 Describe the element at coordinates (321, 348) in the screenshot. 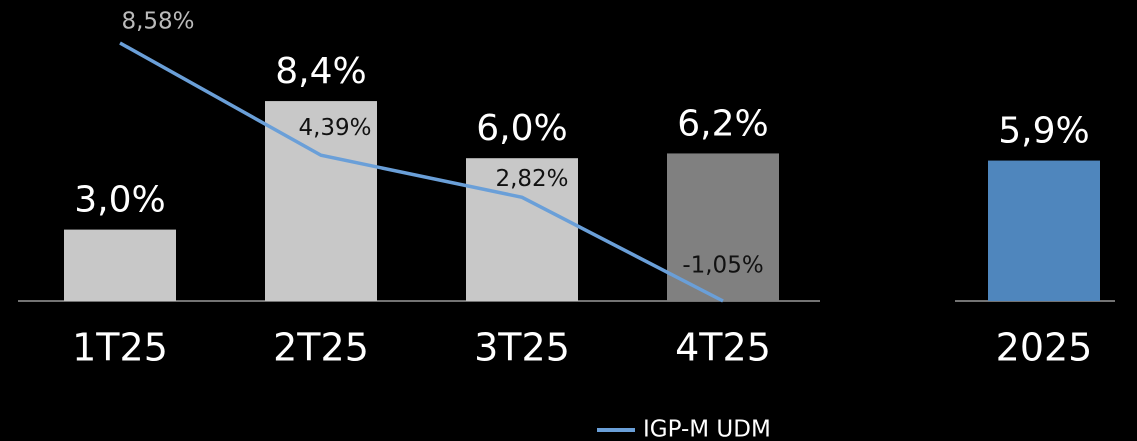

I see `x-tick-label: 2T25` at that location.